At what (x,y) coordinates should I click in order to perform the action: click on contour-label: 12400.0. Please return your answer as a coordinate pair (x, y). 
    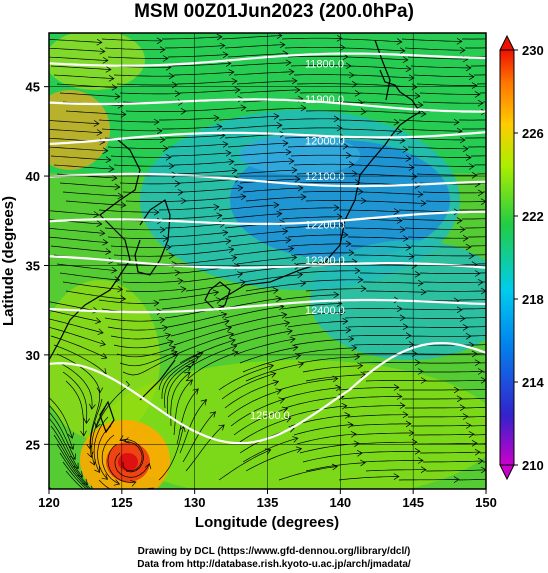
    Looking at the image, I should click on (325, 311).